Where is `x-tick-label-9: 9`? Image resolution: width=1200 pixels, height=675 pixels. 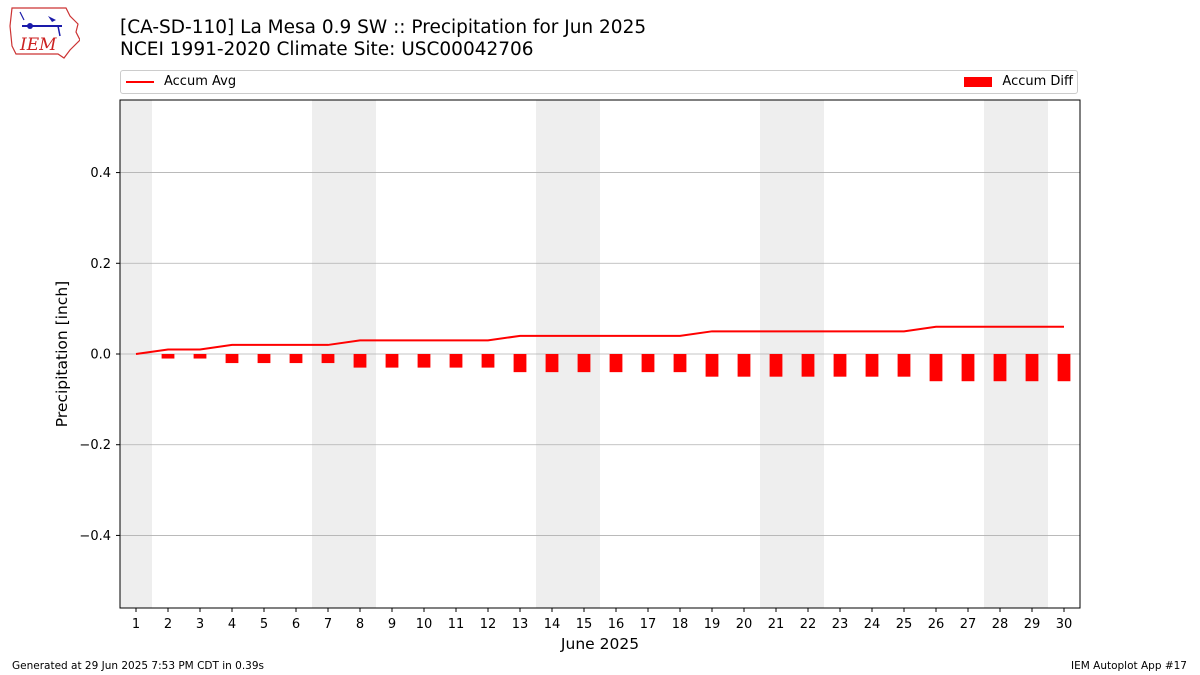
x-tick-label-9: 9 is located at coordinates (392, 624).